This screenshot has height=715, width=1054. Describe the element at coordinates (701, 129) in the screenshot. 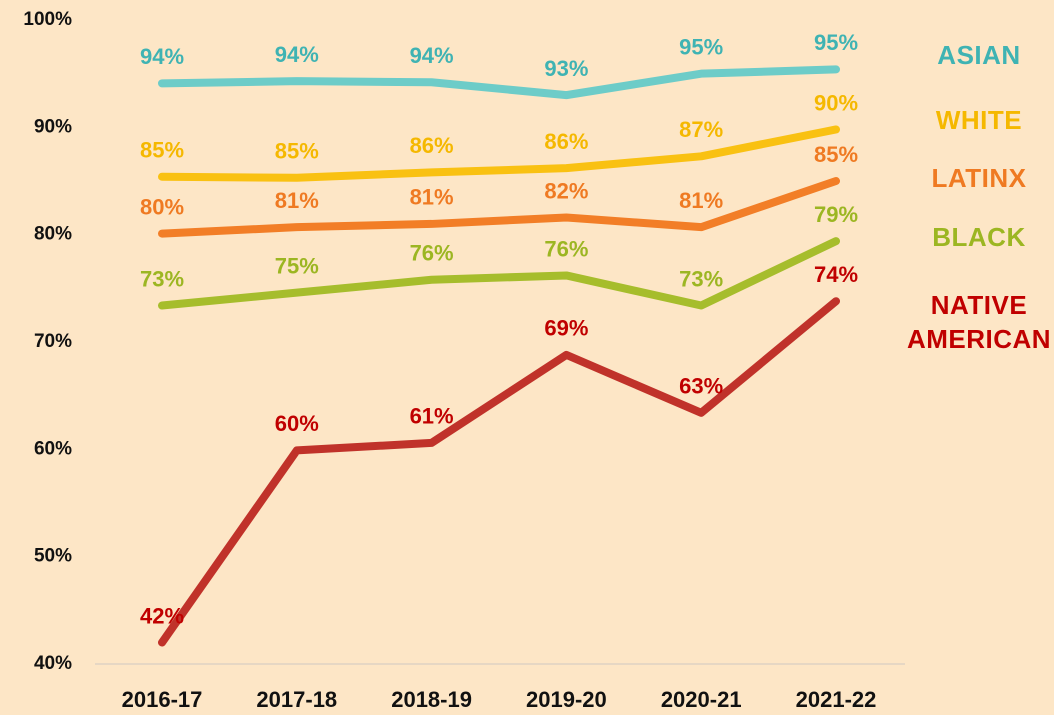

I see `data-label: 87%` at that location.